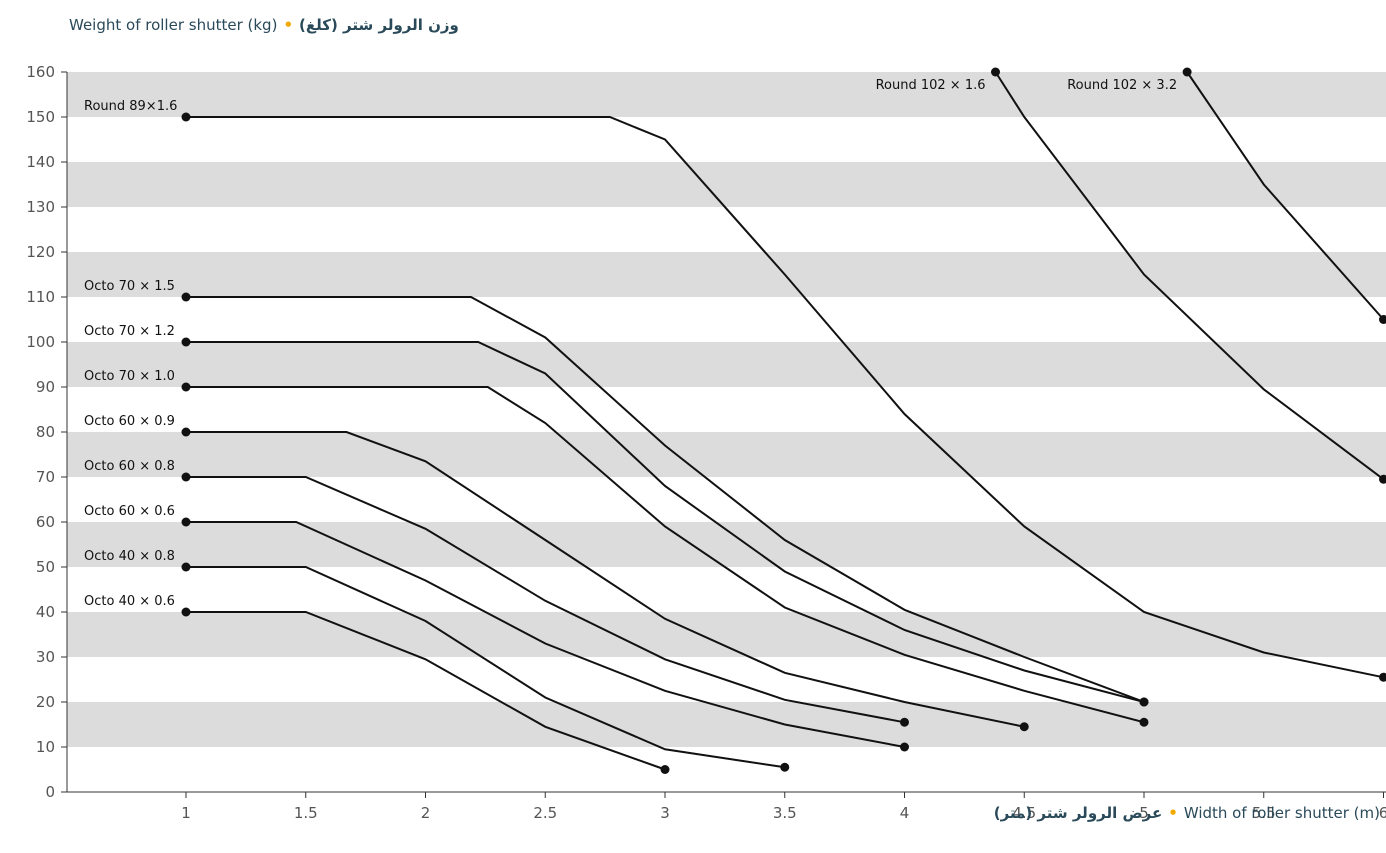 This screenshot has width=1386, height=853. I want to click on y-tick-label-120: 120, so click(40, 252).